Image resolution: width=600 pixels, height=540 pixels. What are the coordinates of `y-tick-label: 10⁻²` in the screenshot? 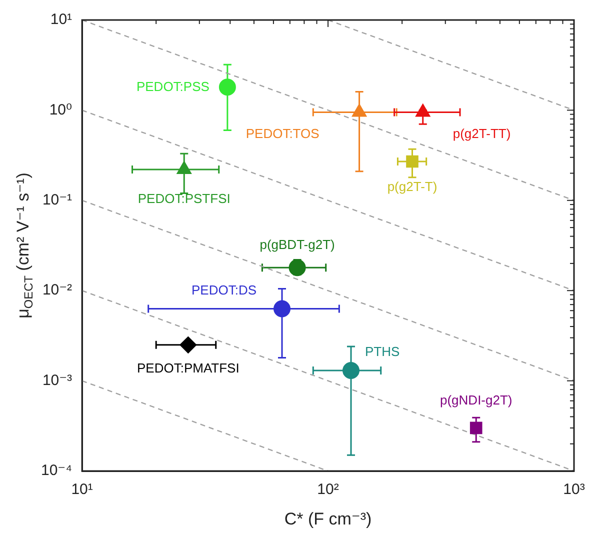 It's located at (57, 290).